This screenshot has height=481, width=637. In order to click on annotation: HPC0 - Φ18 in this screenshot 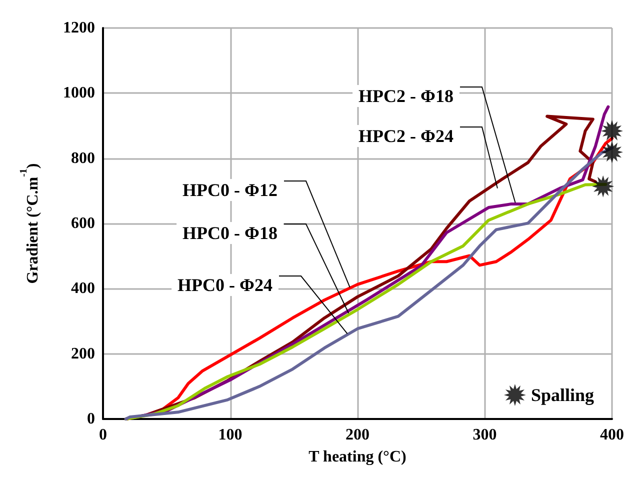, I will do `click(230, 233)`.